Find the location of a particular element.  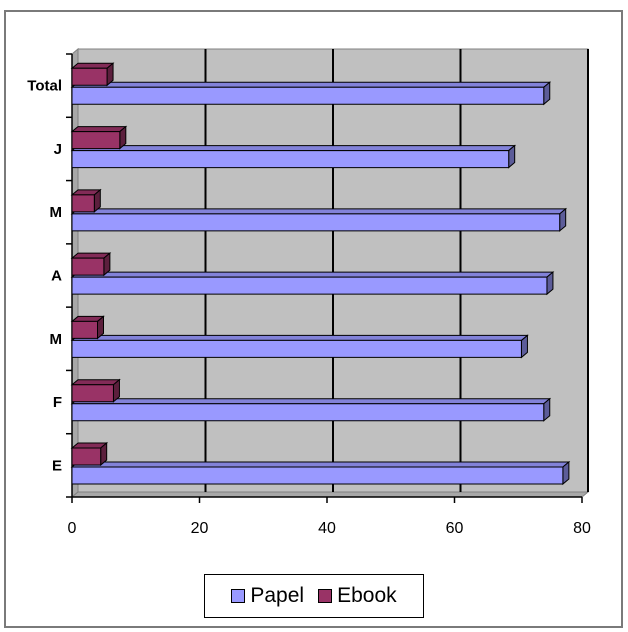

y-category-label-5: J is located at coordinates (58, 149).